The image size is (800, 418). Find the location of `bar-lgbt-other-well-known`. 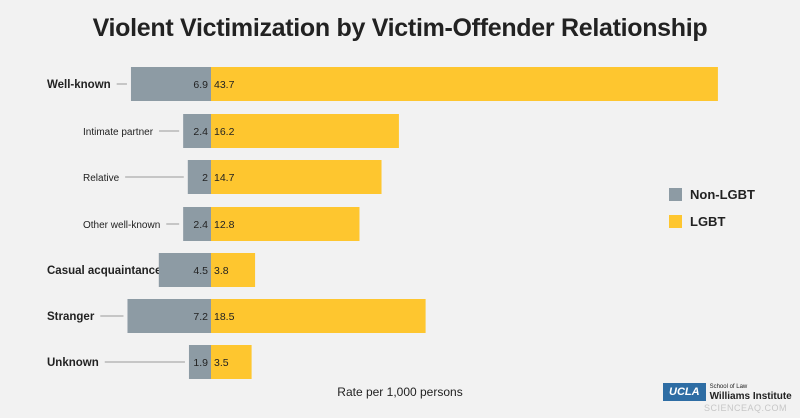

bar-lgbt-other-well-known is located at coordinates (285, 224).